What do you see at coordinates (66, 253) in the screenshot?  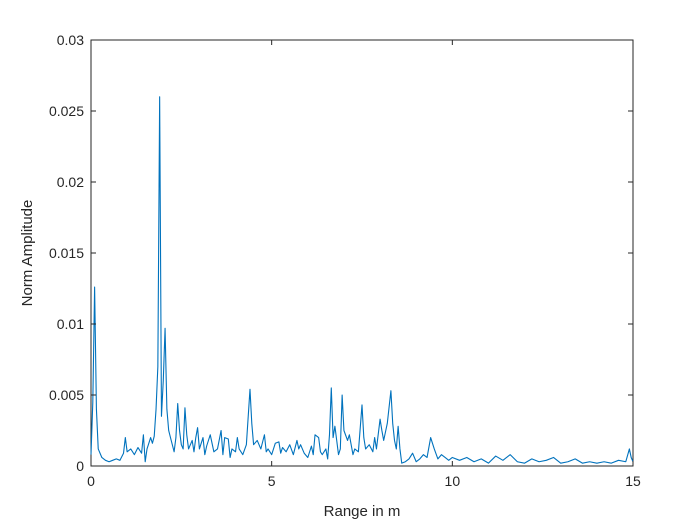 I see `y-tick-label: 0.015` at bounding box center [66, 253].